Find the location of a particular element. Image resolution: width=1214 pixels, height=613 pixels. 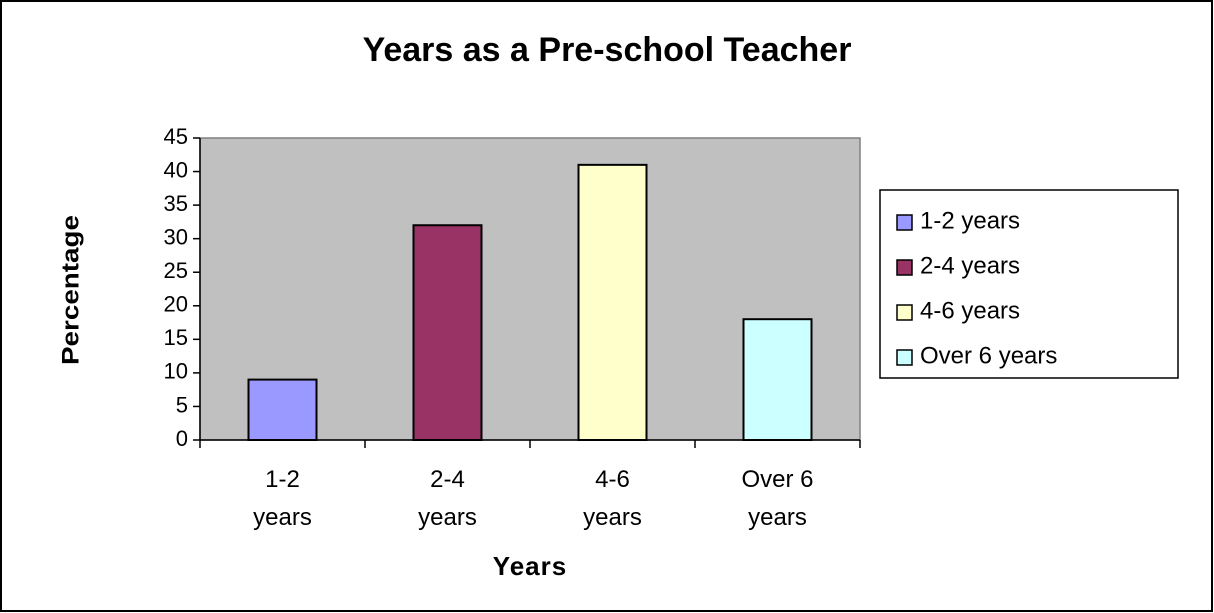

legend-label: Over 6 years is located at coordinates (988, 355).